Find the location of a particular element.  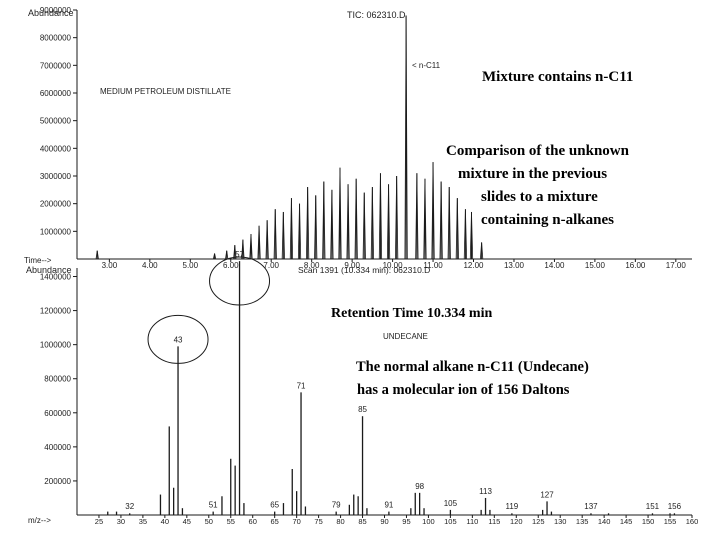

ms-peak-label: 57 is located at coordinates (239, 254).